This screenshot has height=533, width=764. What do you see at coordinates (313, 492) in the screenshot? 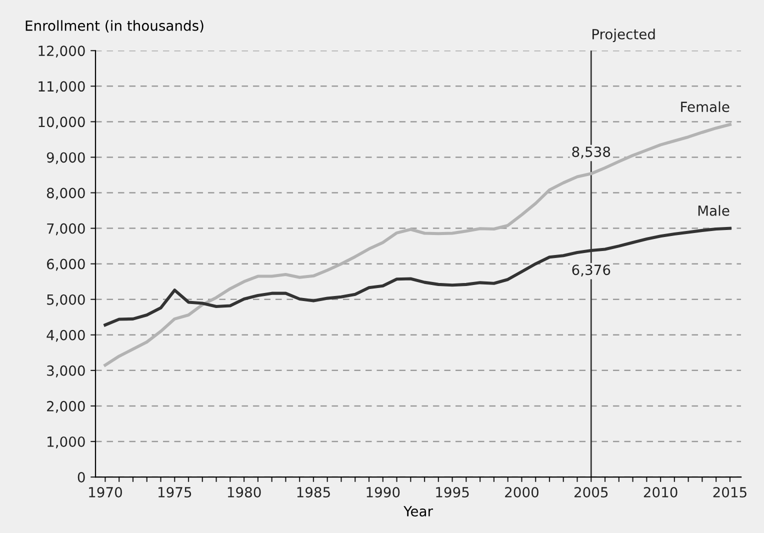
I see `x-tick-label: 1985` at bounding box center [313, 492].